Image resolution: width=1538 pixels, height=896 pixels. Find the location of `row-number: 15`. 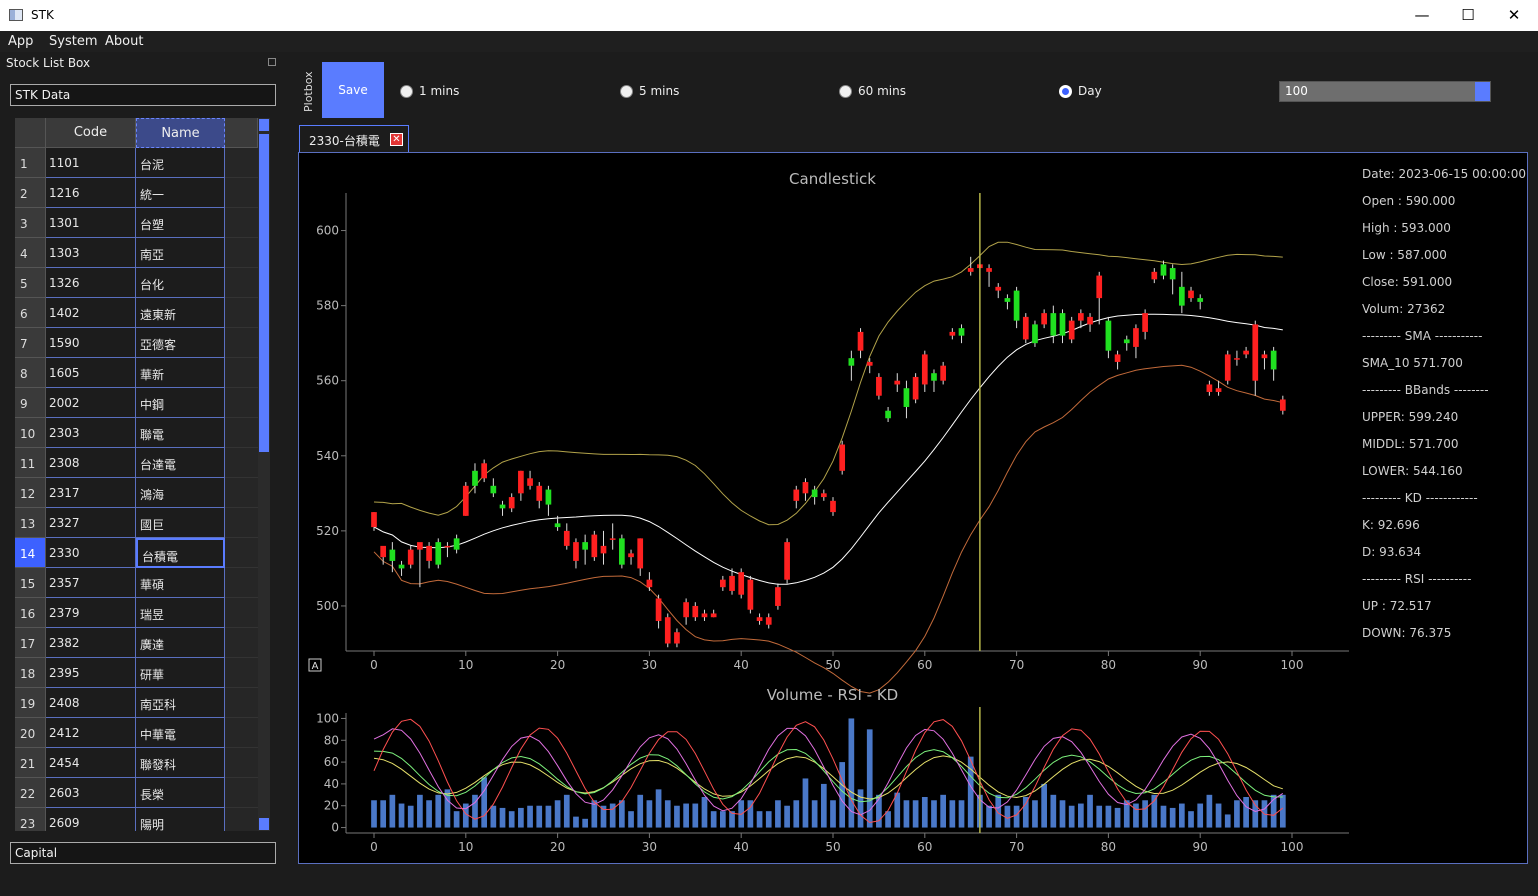

row-number: 15 is located at coordinates (30, 583).